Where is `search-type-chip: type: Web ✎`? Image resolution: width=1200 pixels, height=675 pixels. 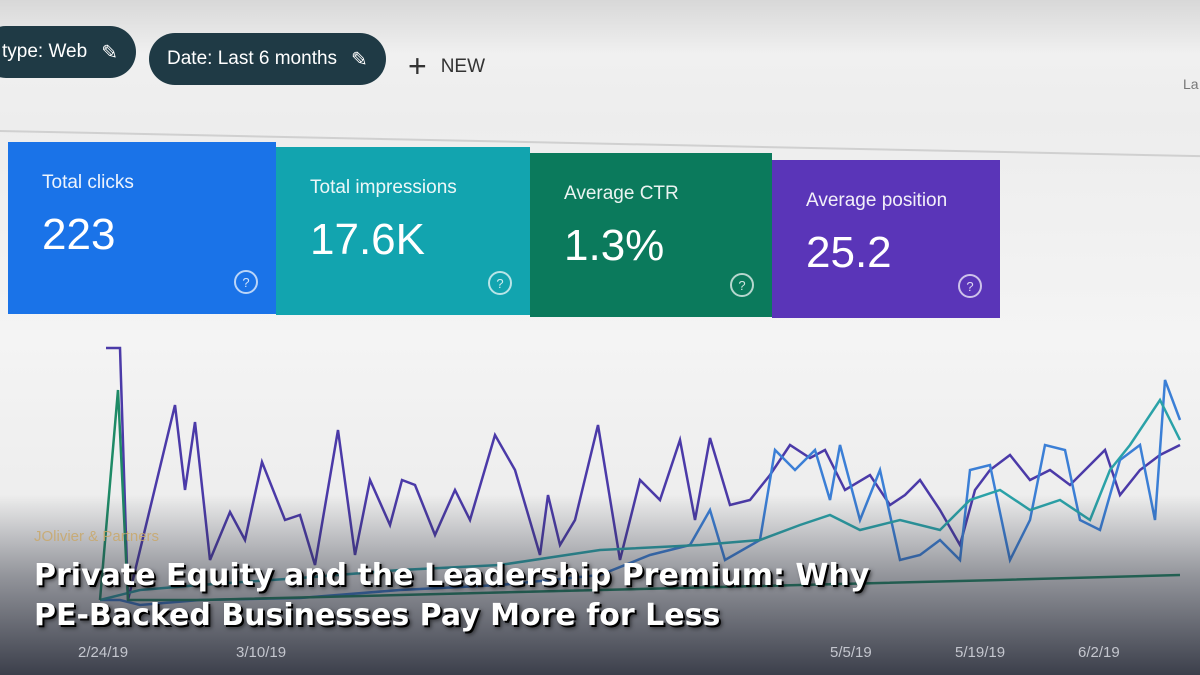
search-type-chip: type: Web ✎ is located at coordinates (68, 52).